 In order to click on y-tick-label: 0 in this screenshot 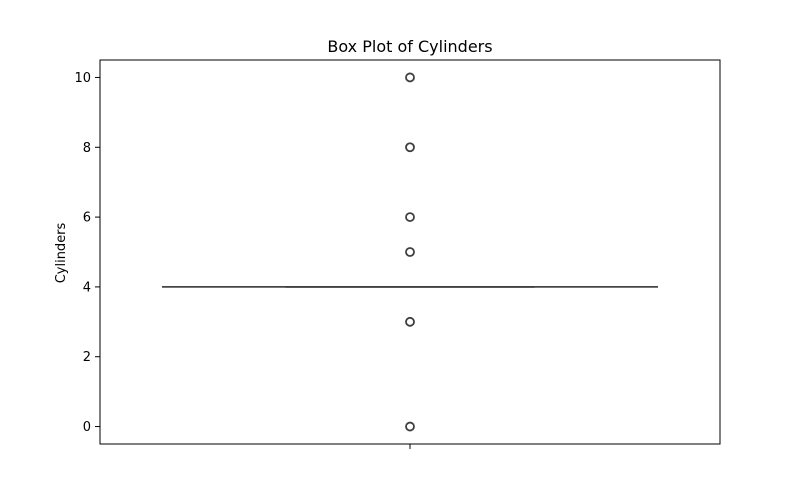, I will do `click(87, 427)`.